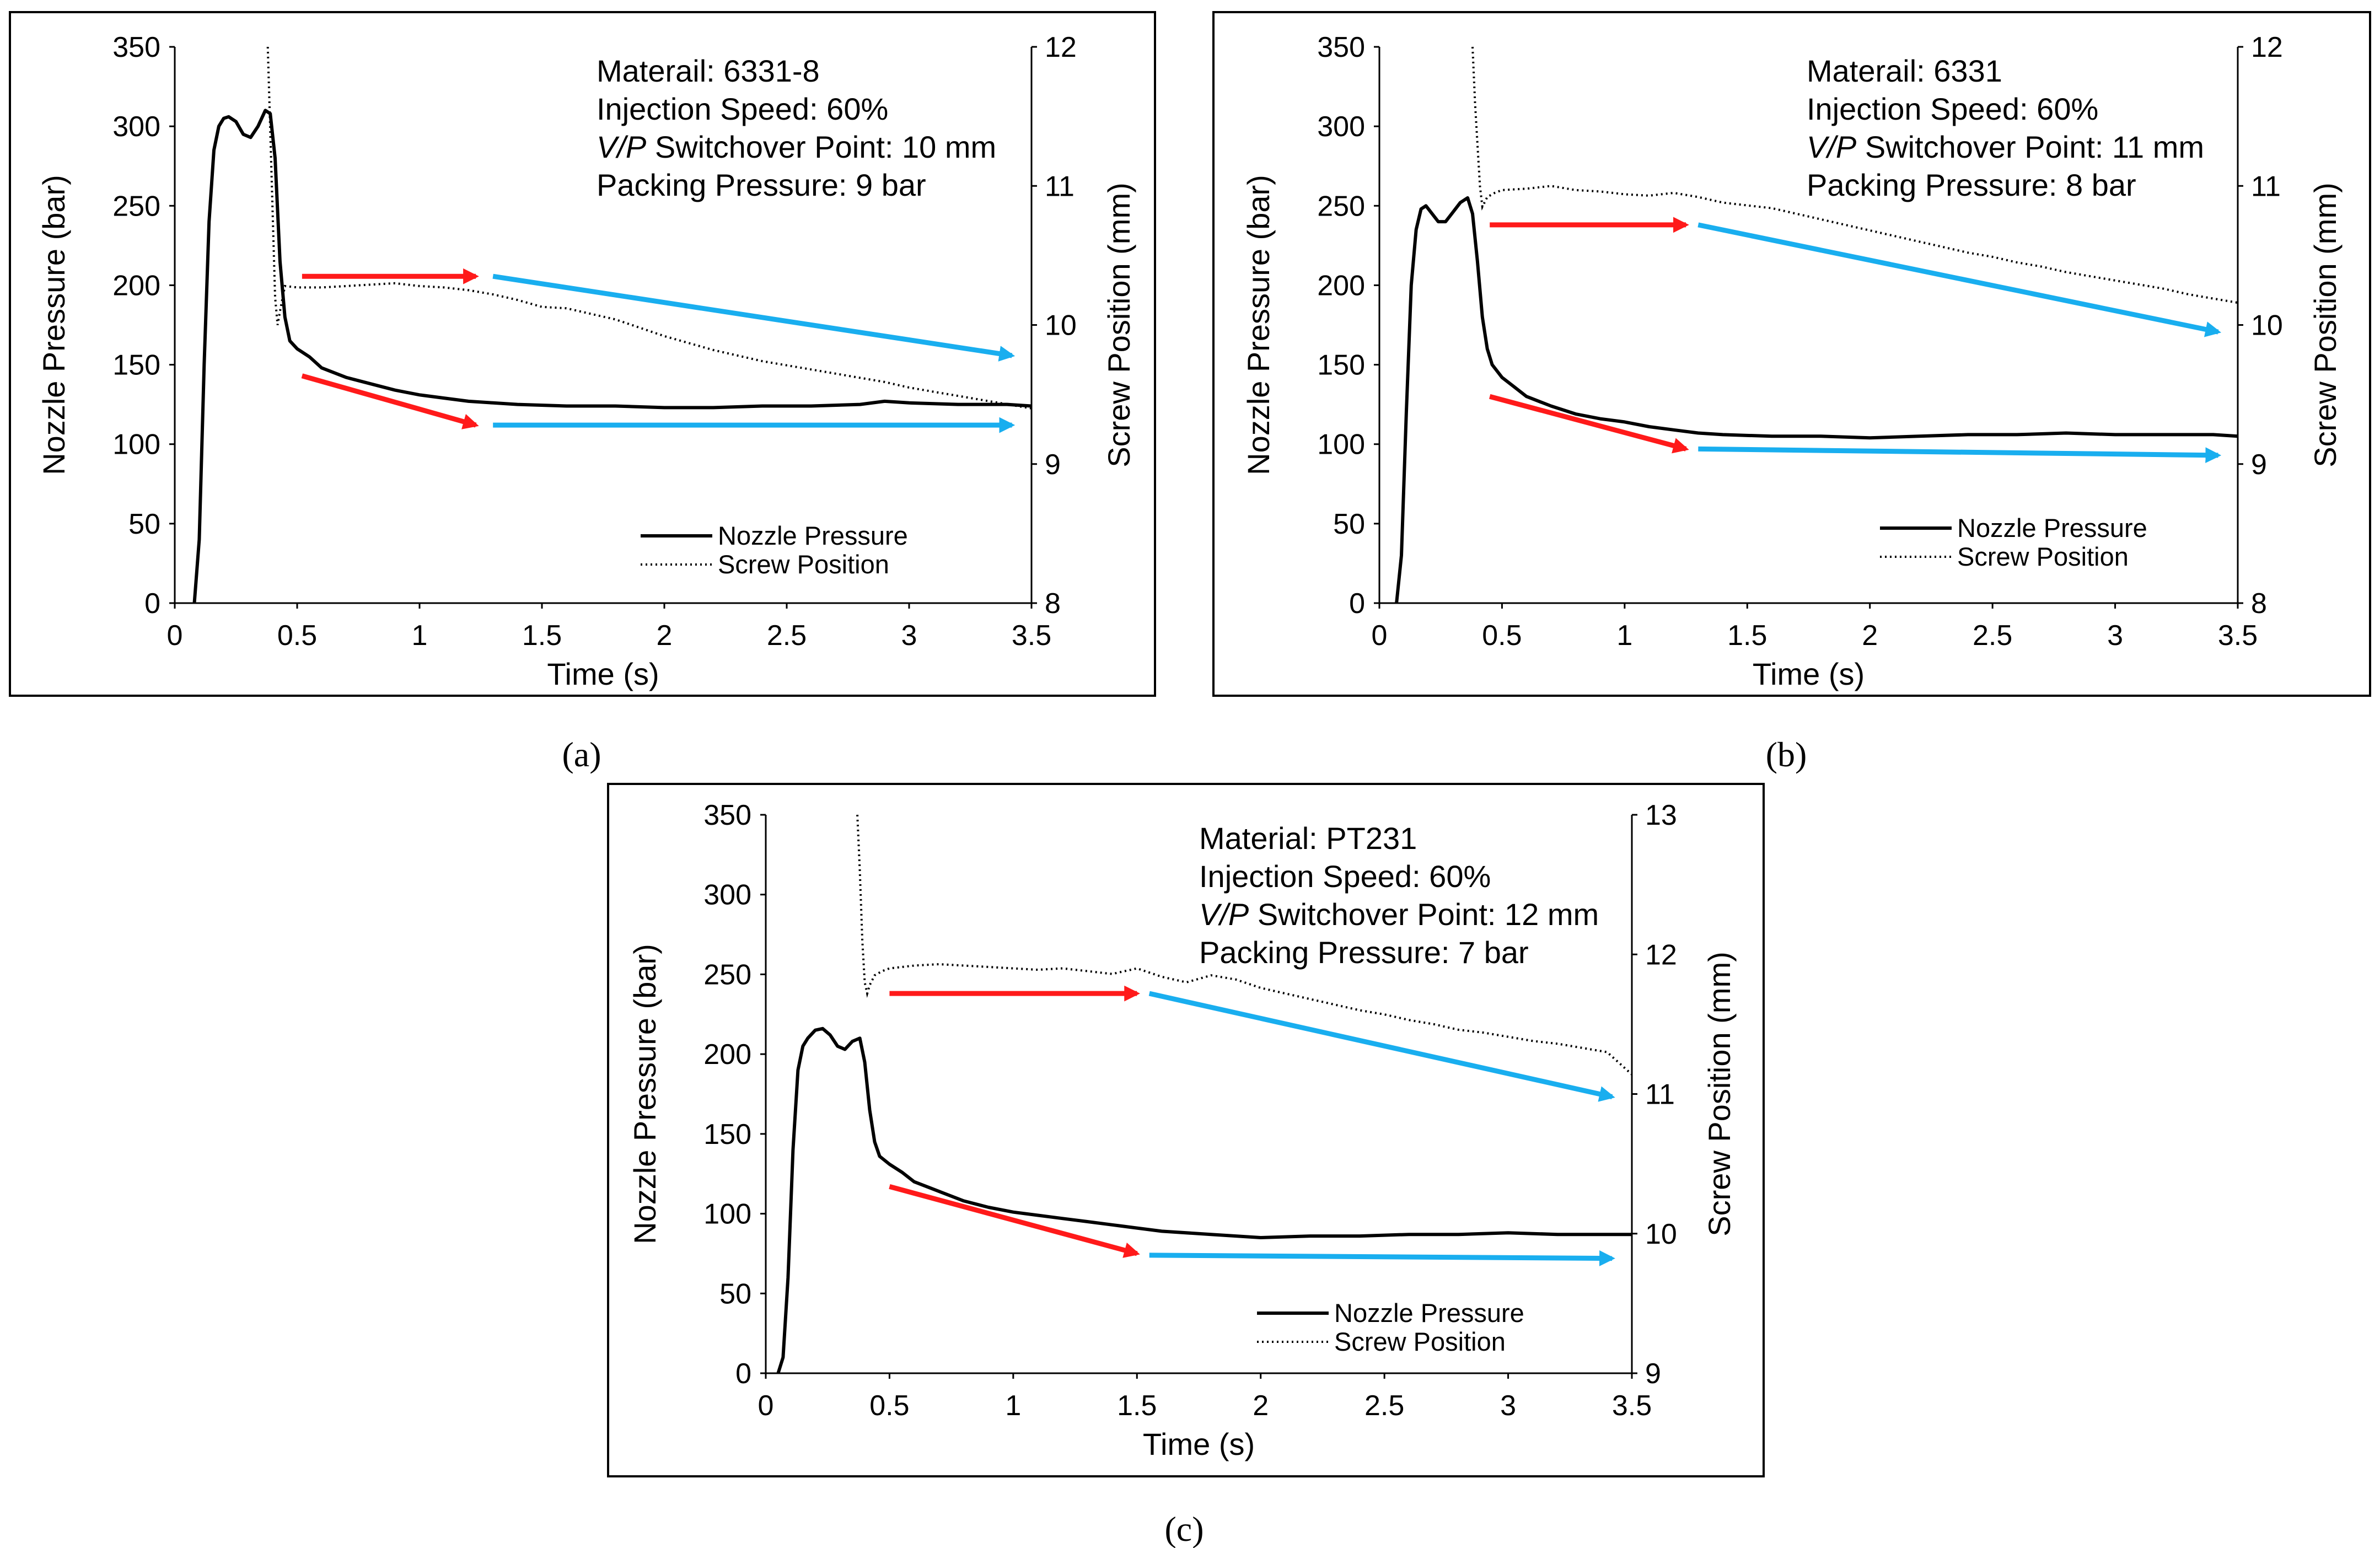 The width and height of the screenshot is (2380, 1548). I want to click on legend-label-nozzle: Nozzle Pressure, so click(813, 535).